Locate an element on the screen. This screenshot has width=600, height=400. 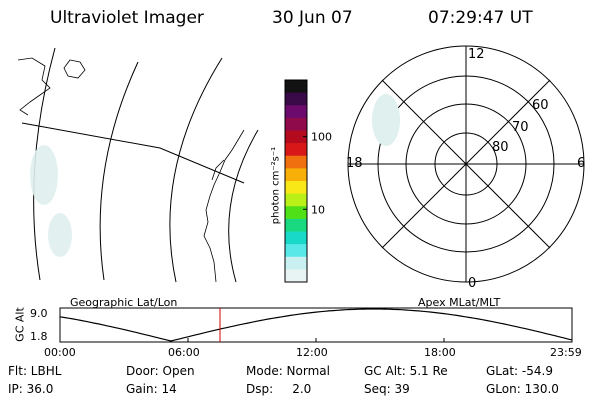
mlt-label-0: 0 is located at coordinates (472, 283).